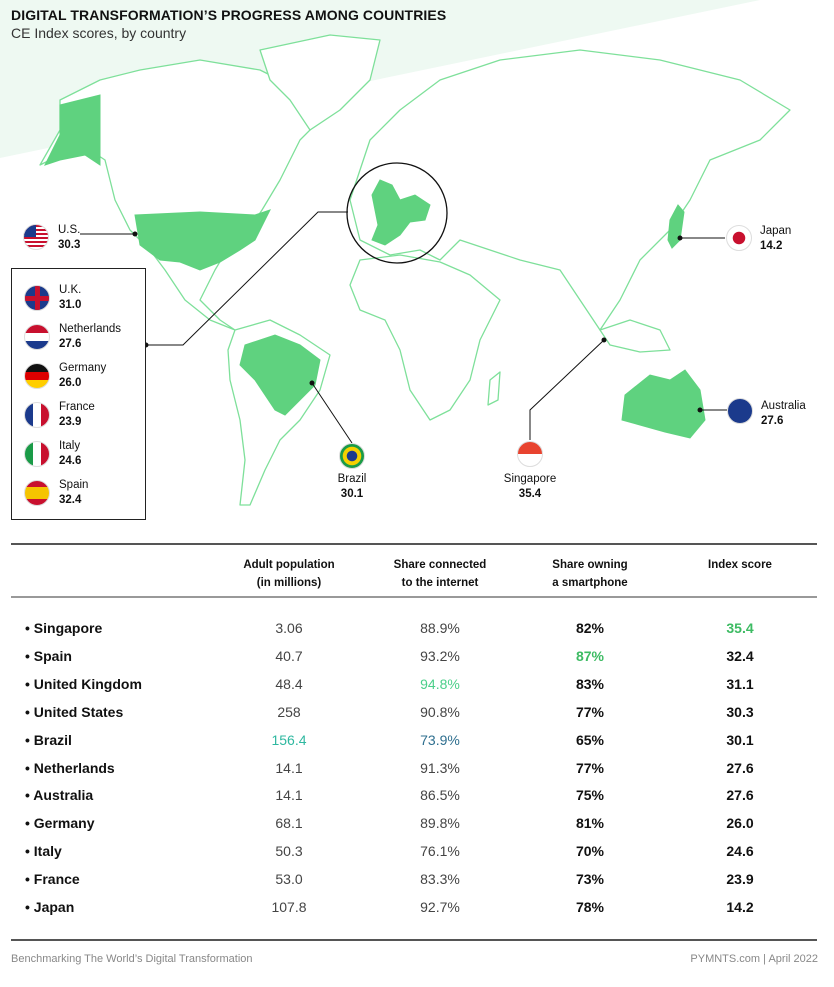 Image resolution: width=834 pixels, height=987 pixels. I want to click on france-label: France 23.9, so click(77, 414).